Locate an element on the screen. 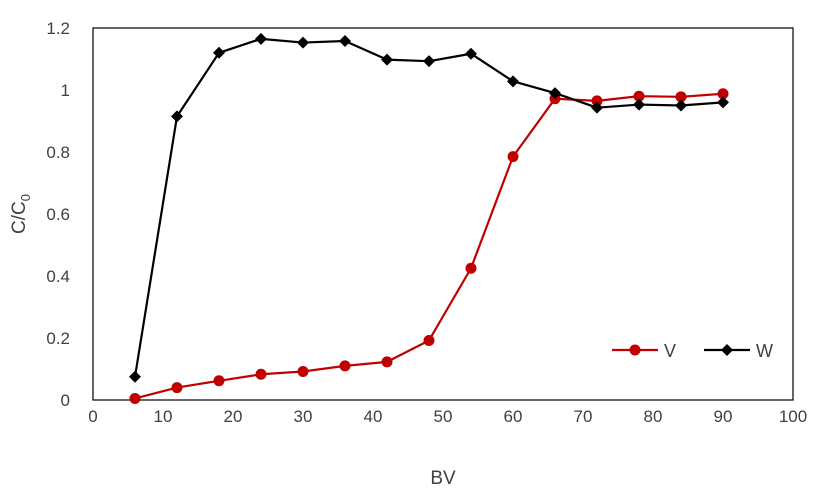  y-tick-label: 0.2 is located at coordinates (58, 338).